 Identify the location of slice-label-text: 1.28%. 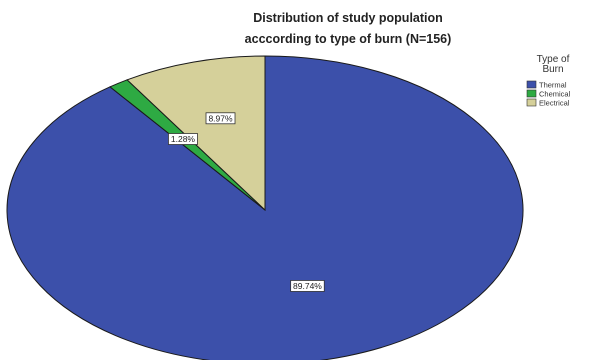
(183, 139).